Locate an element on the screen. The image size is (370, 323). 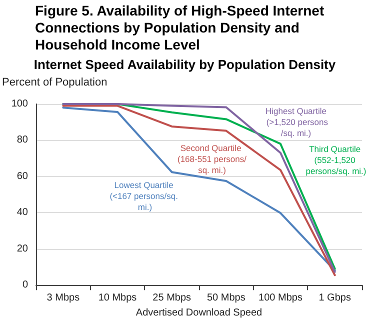
series-label: Second Quartile (168-551 persons/sq. mi.) is located at coordinates (213, 159).